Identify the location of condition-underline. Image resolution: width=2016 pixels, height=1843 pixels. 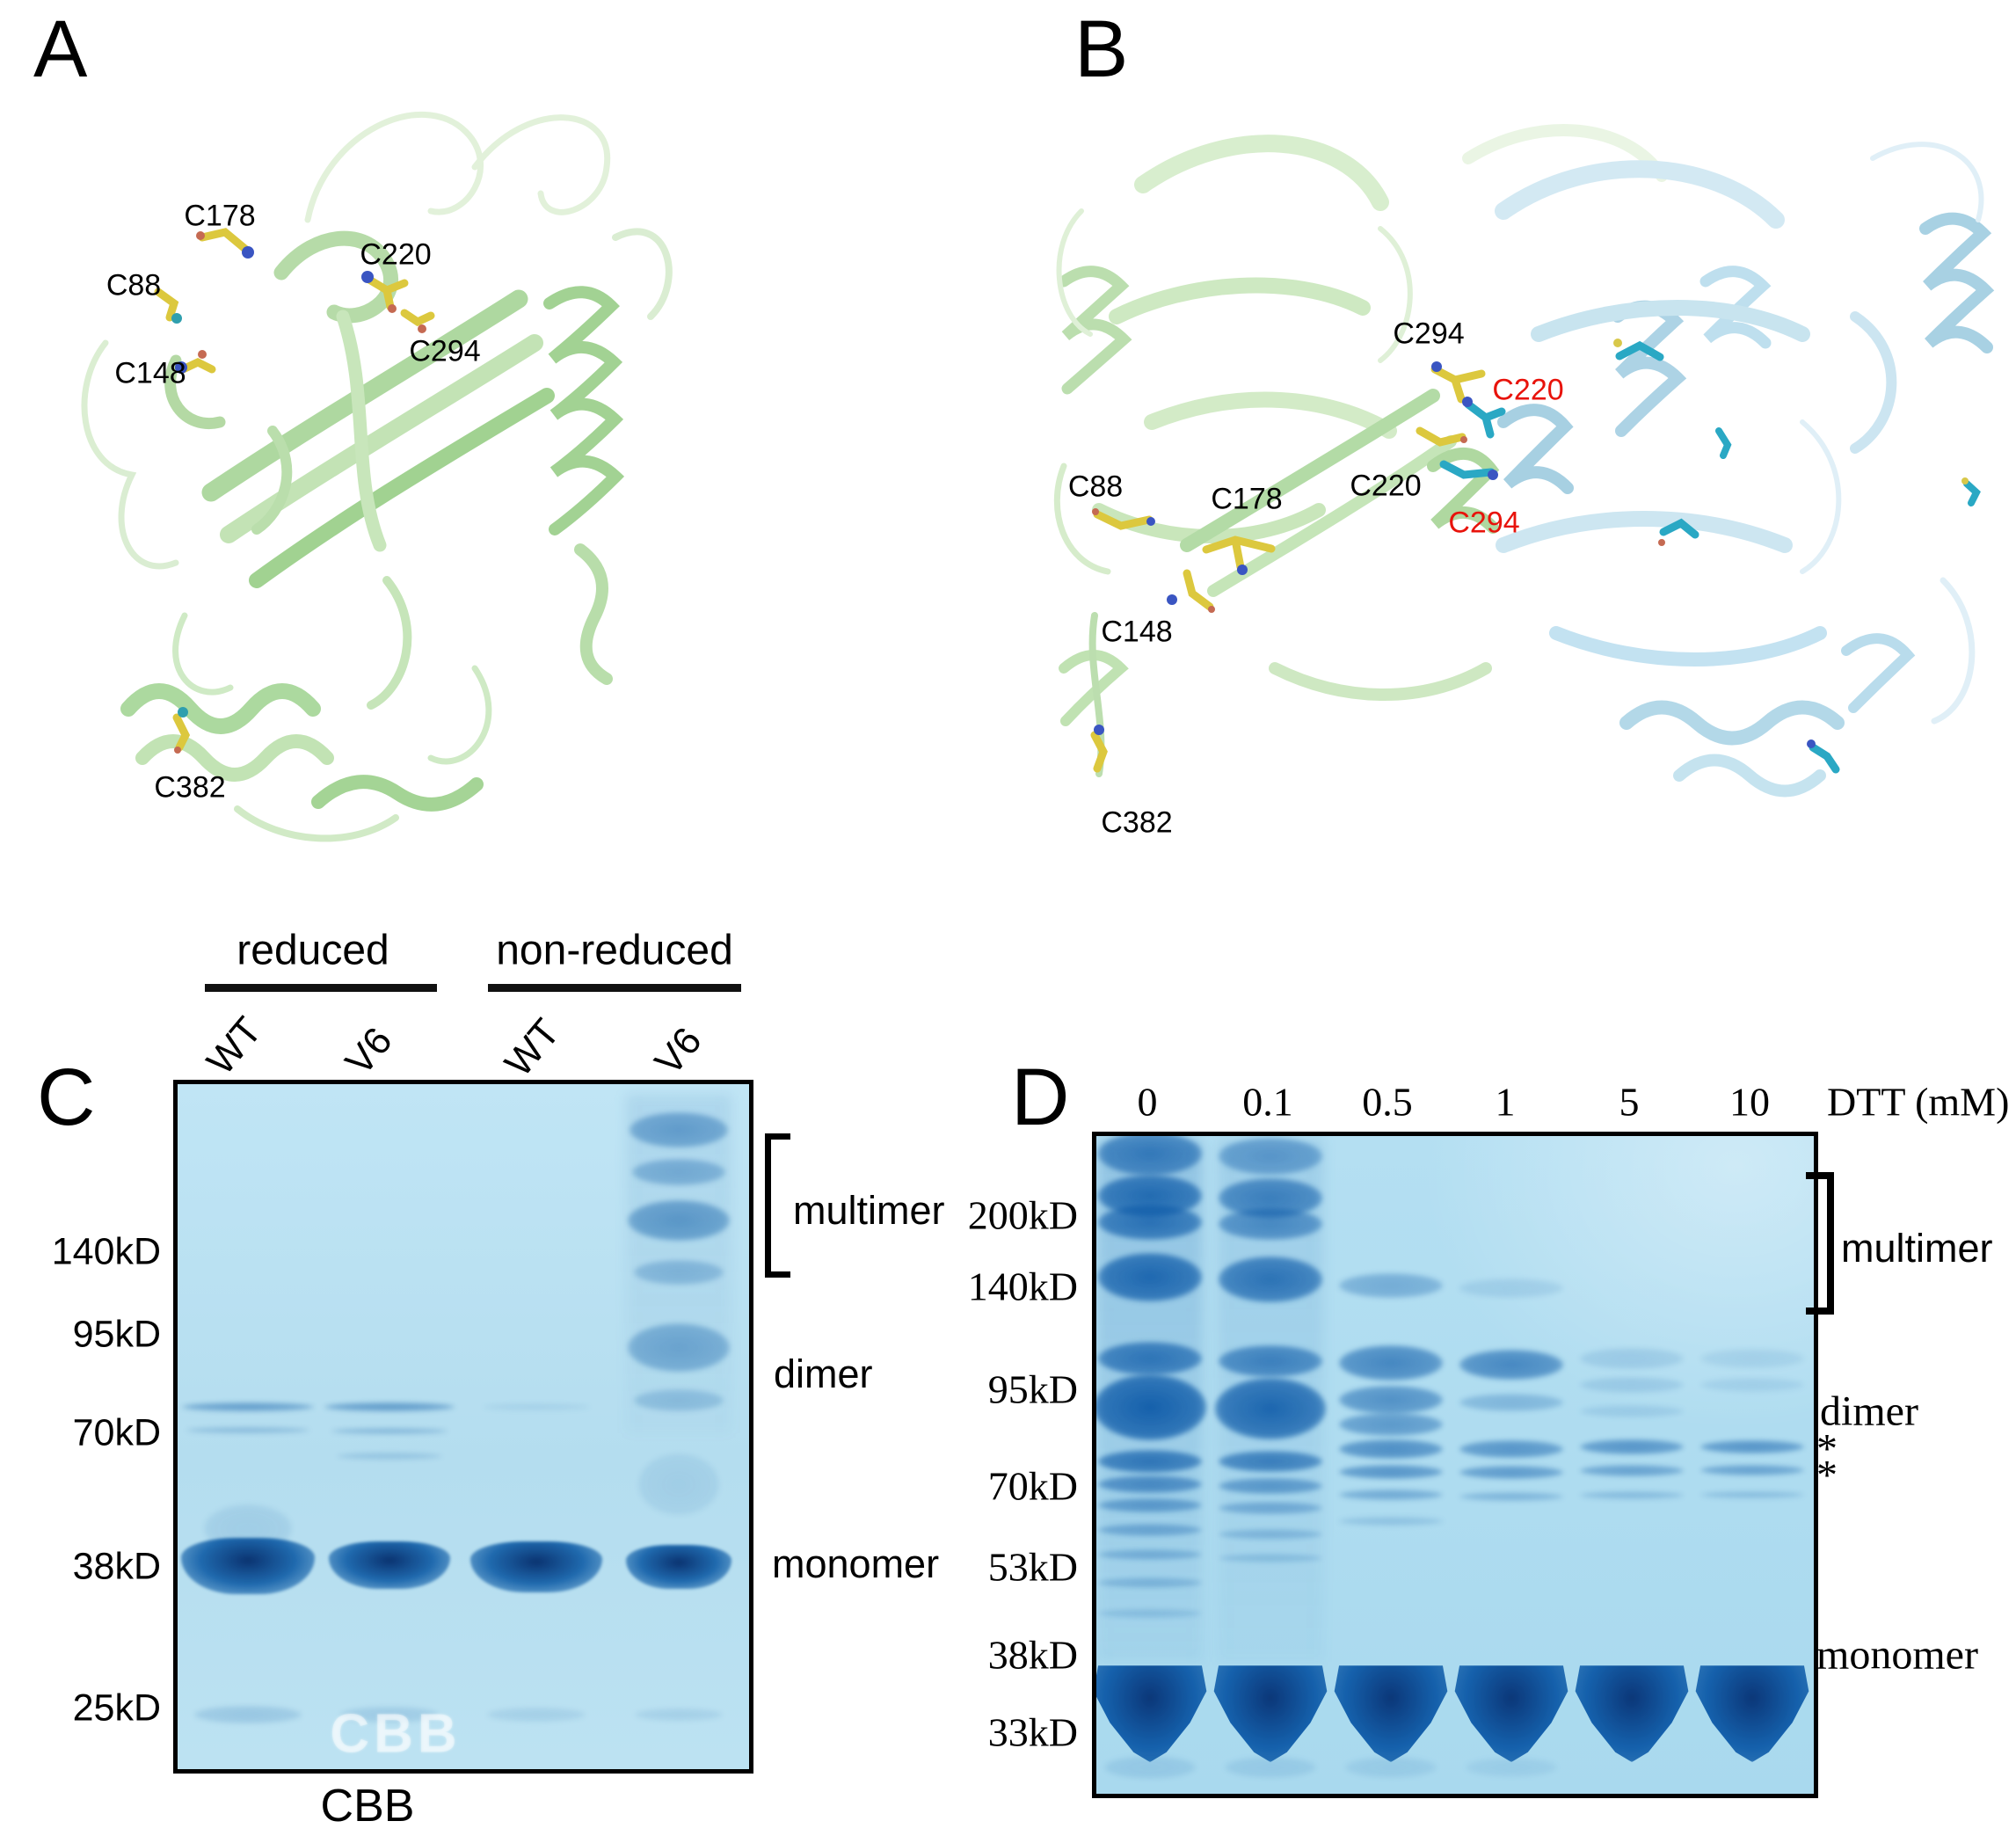
(614, 988).